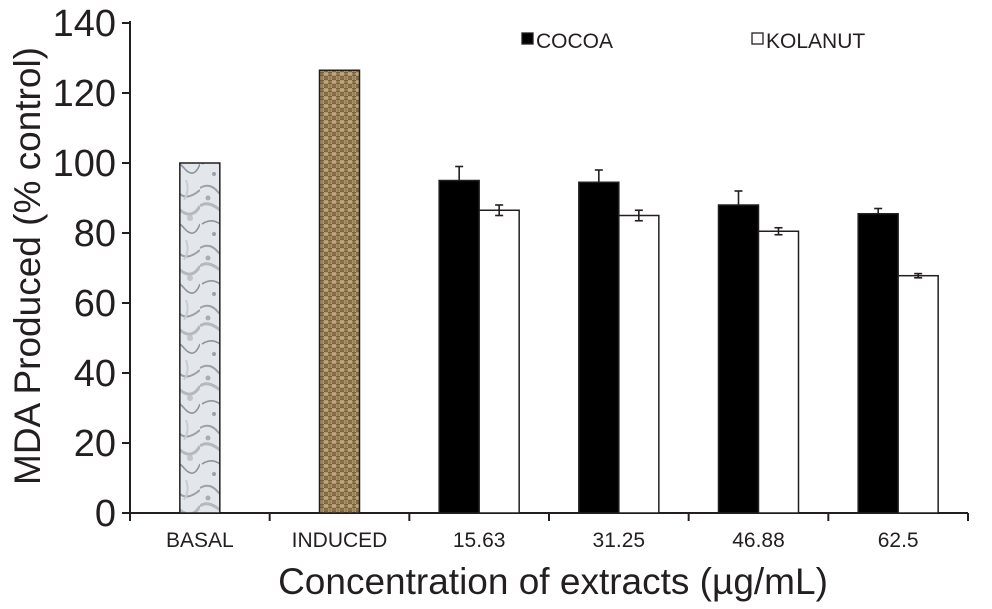 This screenshot has height=609, width=992. What do you see at coordinates (339, 291) in the screenshot?
I see `bar-induced` at bounding box center [339, 291].